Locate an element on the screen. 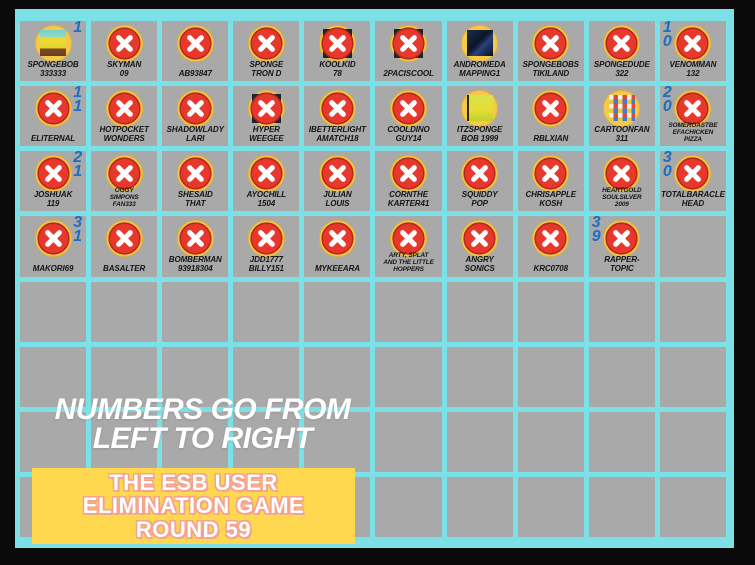 This screenshot has width=755, height=565. username-label: OGGY SIMPONS FAN333 is located at coordinates (124, 198).